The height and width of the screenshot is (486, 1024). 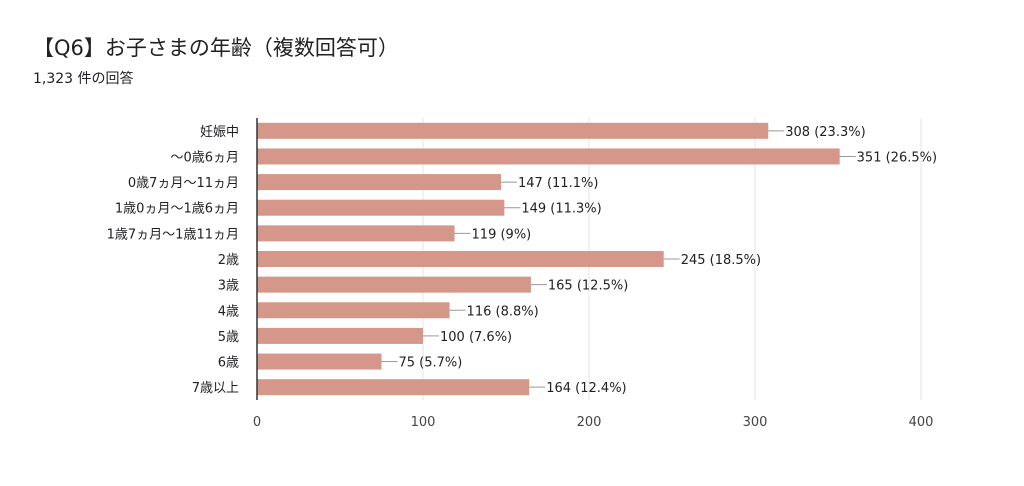 What do you see at coordinates (721, 260) in the screenshot?
I see `value-label: 245 (18.5%)` at bounding box center [721, 260].